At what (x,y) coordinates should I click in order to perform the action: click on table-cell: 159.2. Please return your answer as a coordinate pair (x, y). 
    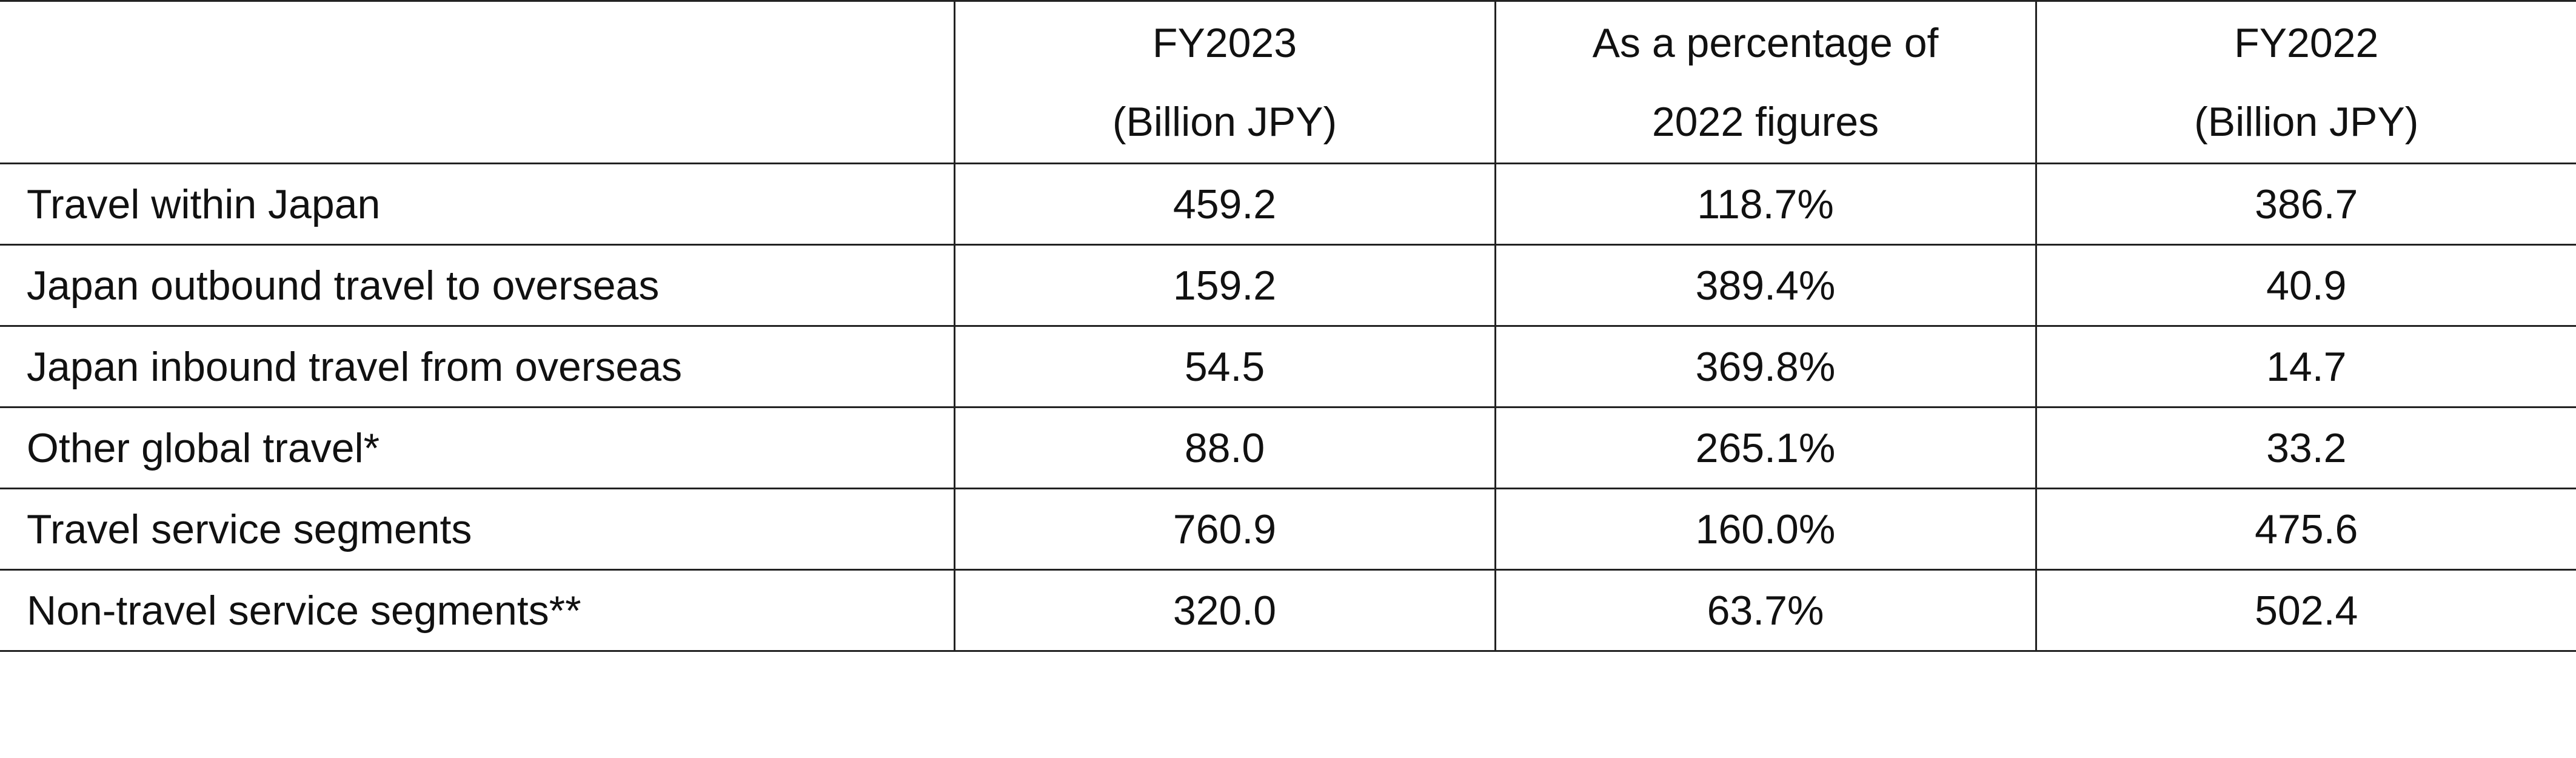
    Looking at the image, I should click on (1224, 285).